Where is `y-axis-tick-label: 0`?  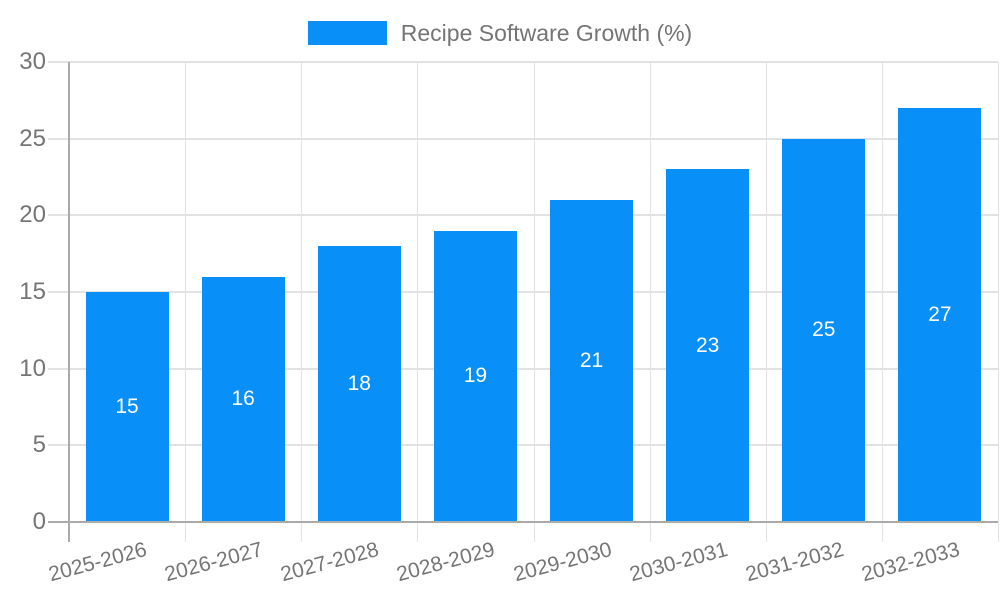
y-axis-tick-label: 0 is located at coordinates (39, 521).